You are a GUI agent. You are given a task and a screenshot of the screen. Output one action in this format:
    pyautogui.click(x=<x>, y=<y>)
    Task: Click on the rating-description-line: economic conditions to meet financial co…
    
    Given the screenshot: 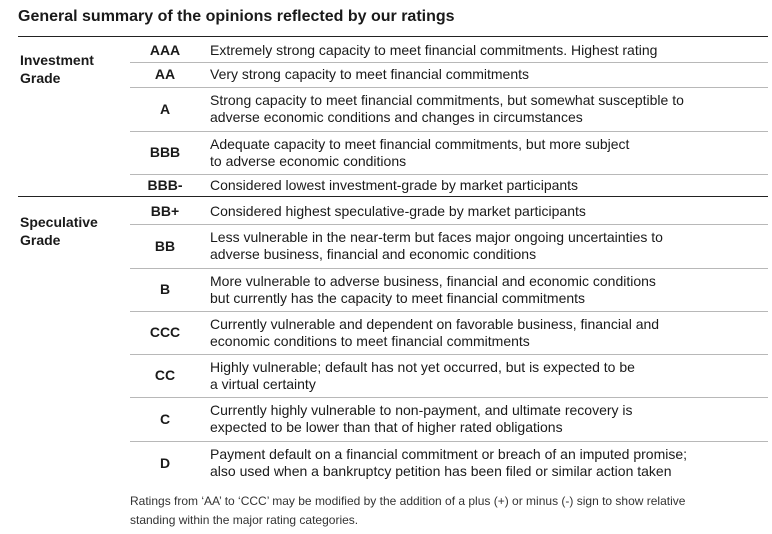 What is the action you would take?
    pyautogui.click(x=370, y=341)
    